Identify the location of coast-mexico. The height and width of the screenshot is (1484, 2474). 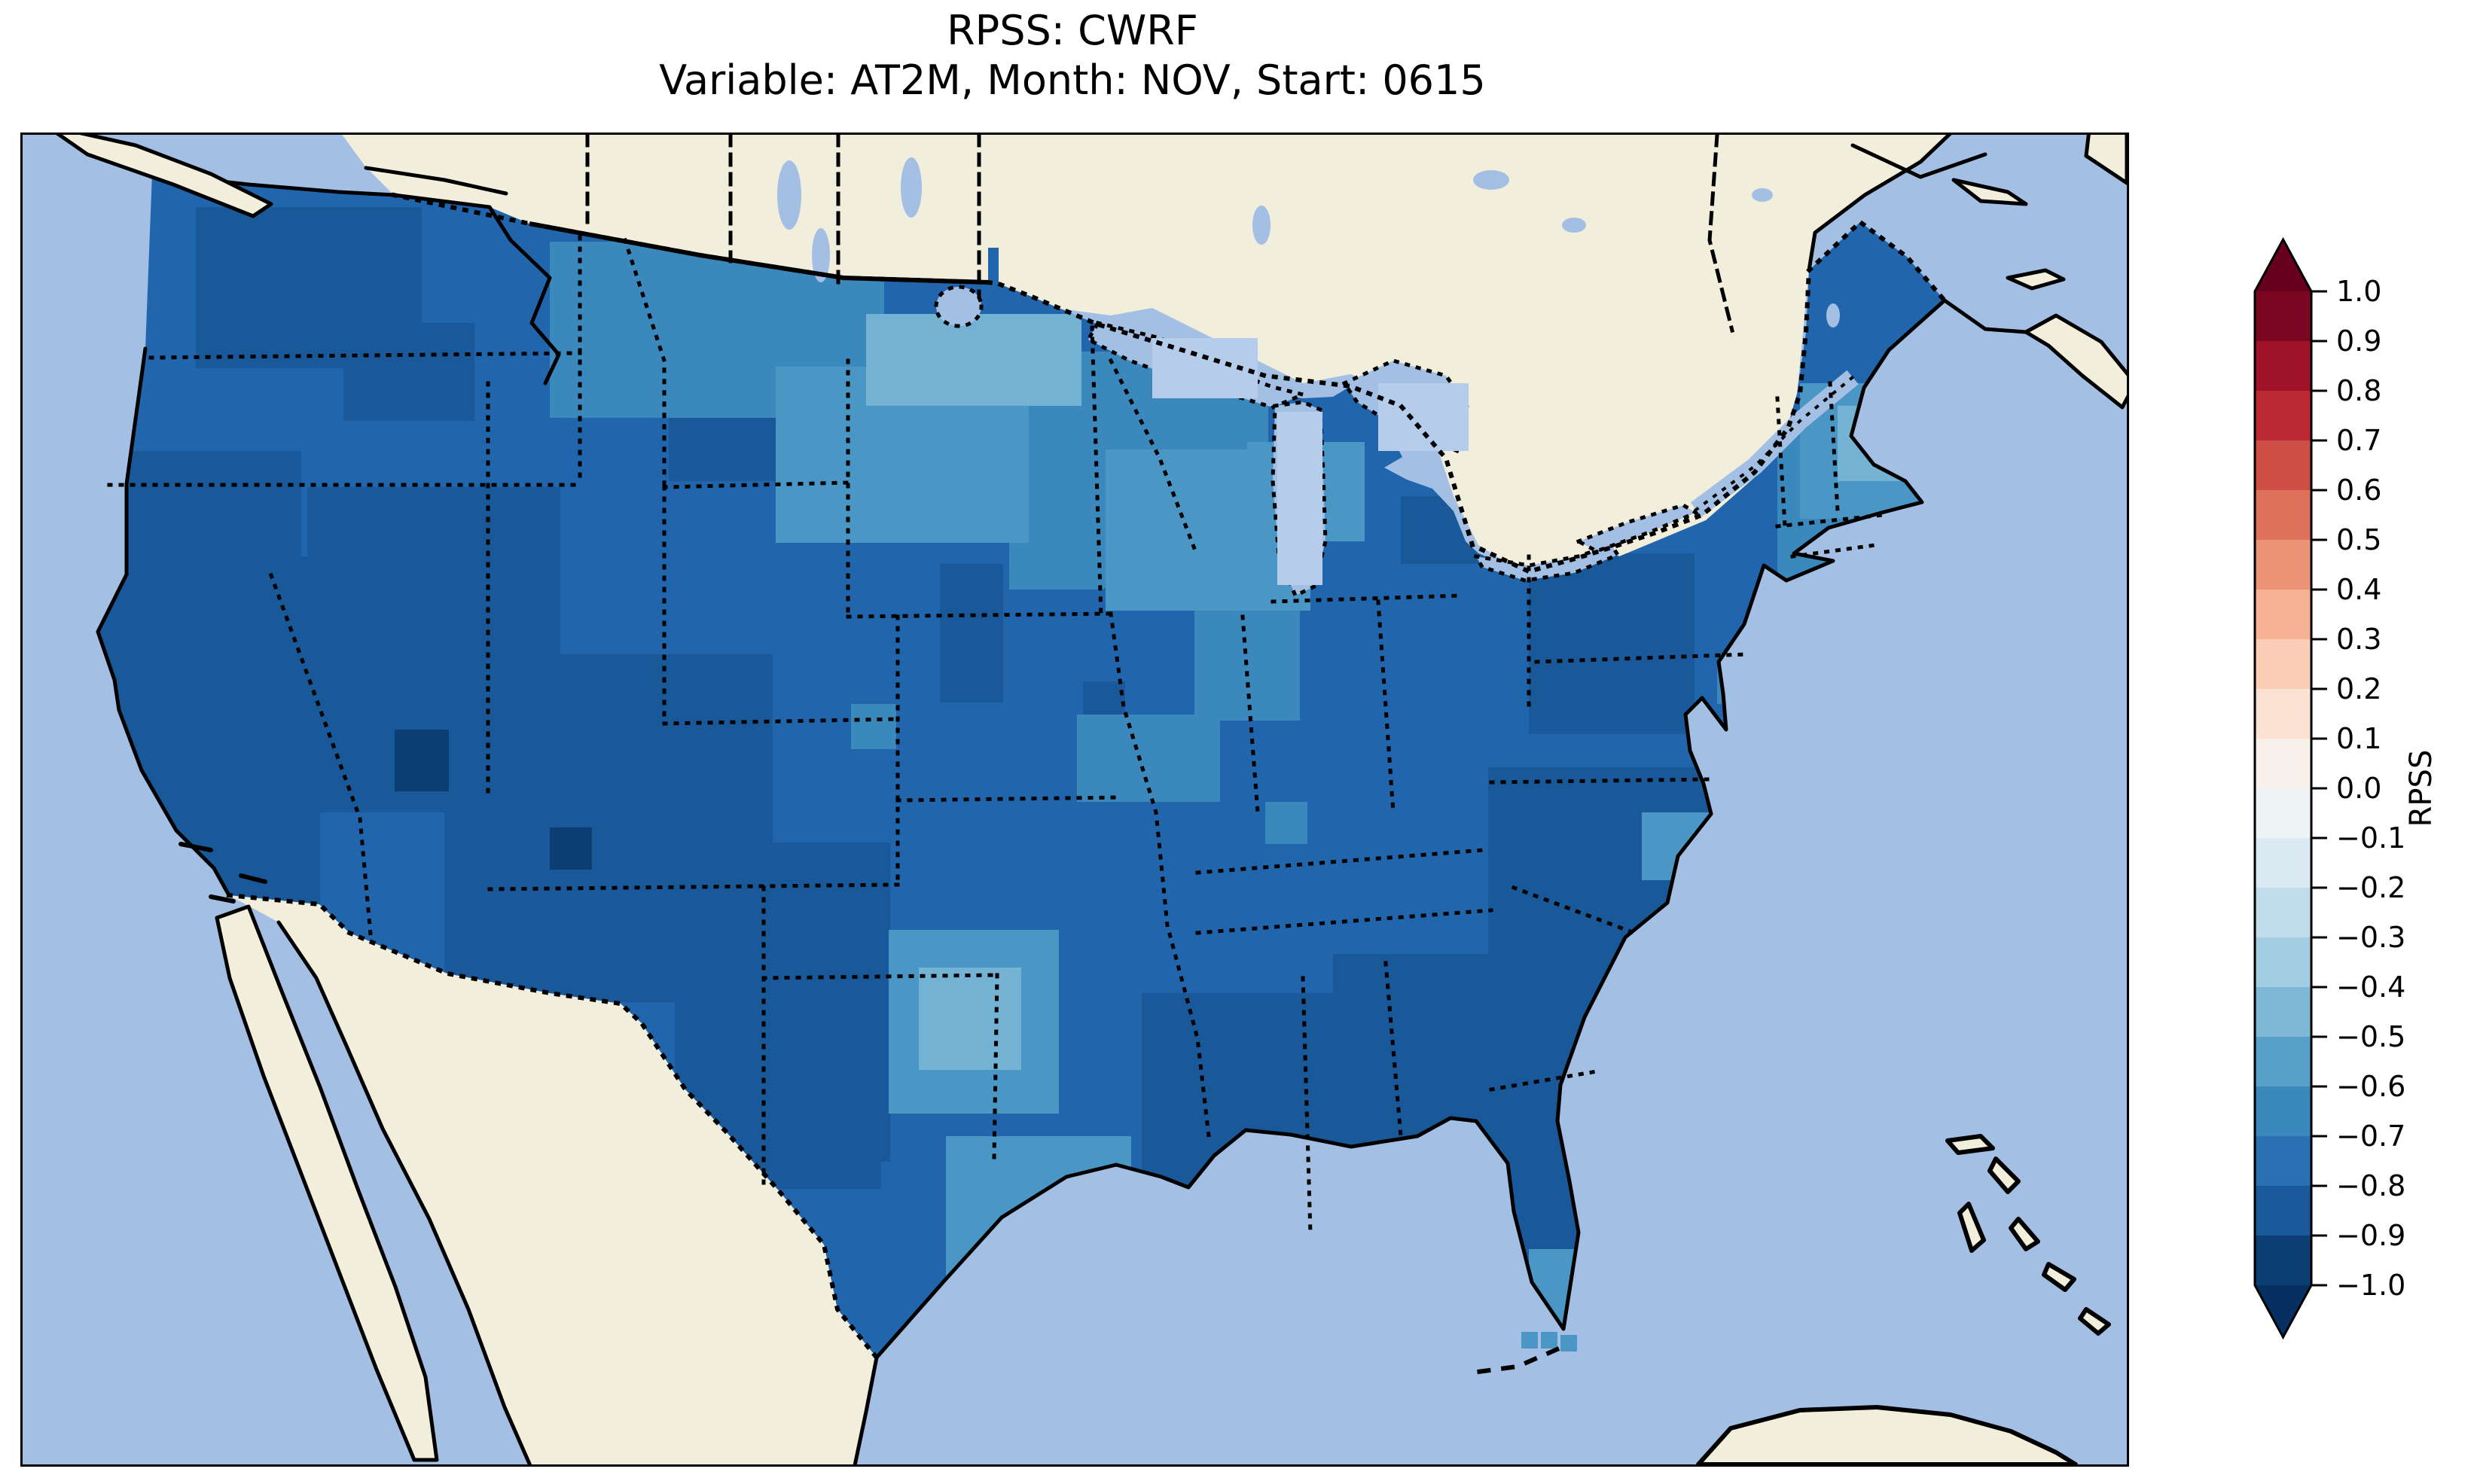
(578, 1192).